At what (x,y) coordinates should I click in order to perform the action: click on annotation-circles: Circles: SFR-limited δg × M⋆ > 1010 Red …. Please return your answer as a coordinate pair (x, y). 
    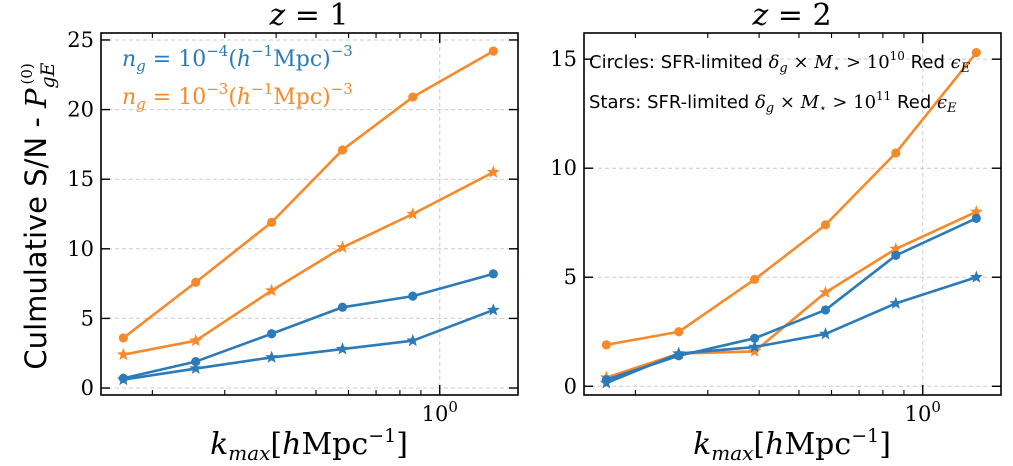
    Looking at the image, I should click on (780, 62).